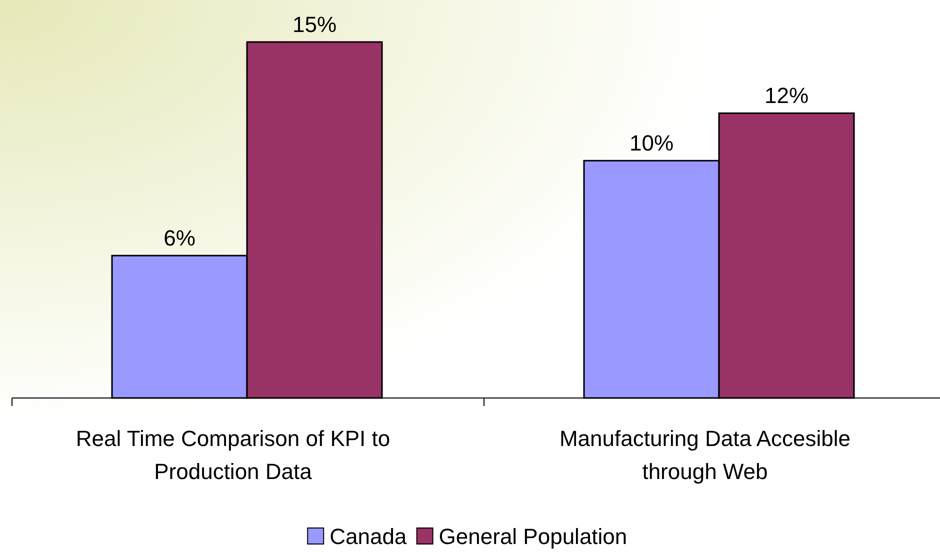 The height and width of the screenshot is (558, 940). What do you see at coordinates (533, 536) in the screenshot?
I see `legend-label: General Population` at bounding box center [533, 536].